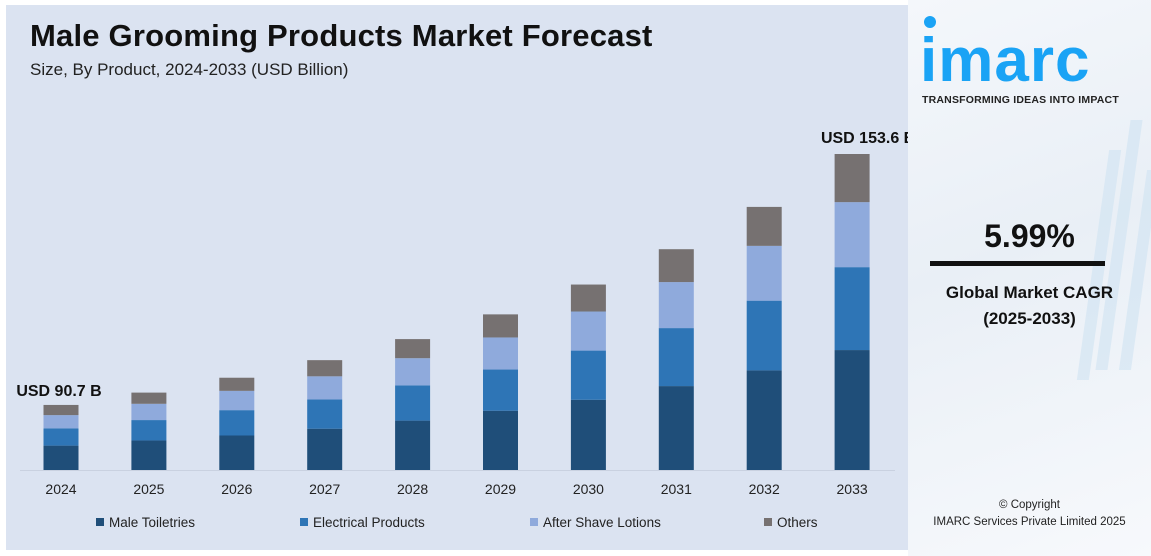  What do you see at coordinates (764, 489) in the screenshot?
I see `x-tick-label: 2032` at bounding box center [764, 489].